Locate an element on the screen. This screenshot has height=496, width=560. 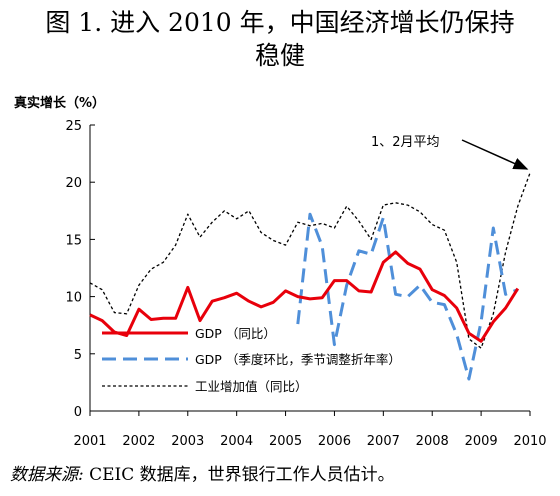
y-tick-label: 20 is located at coordinates (73, 183).